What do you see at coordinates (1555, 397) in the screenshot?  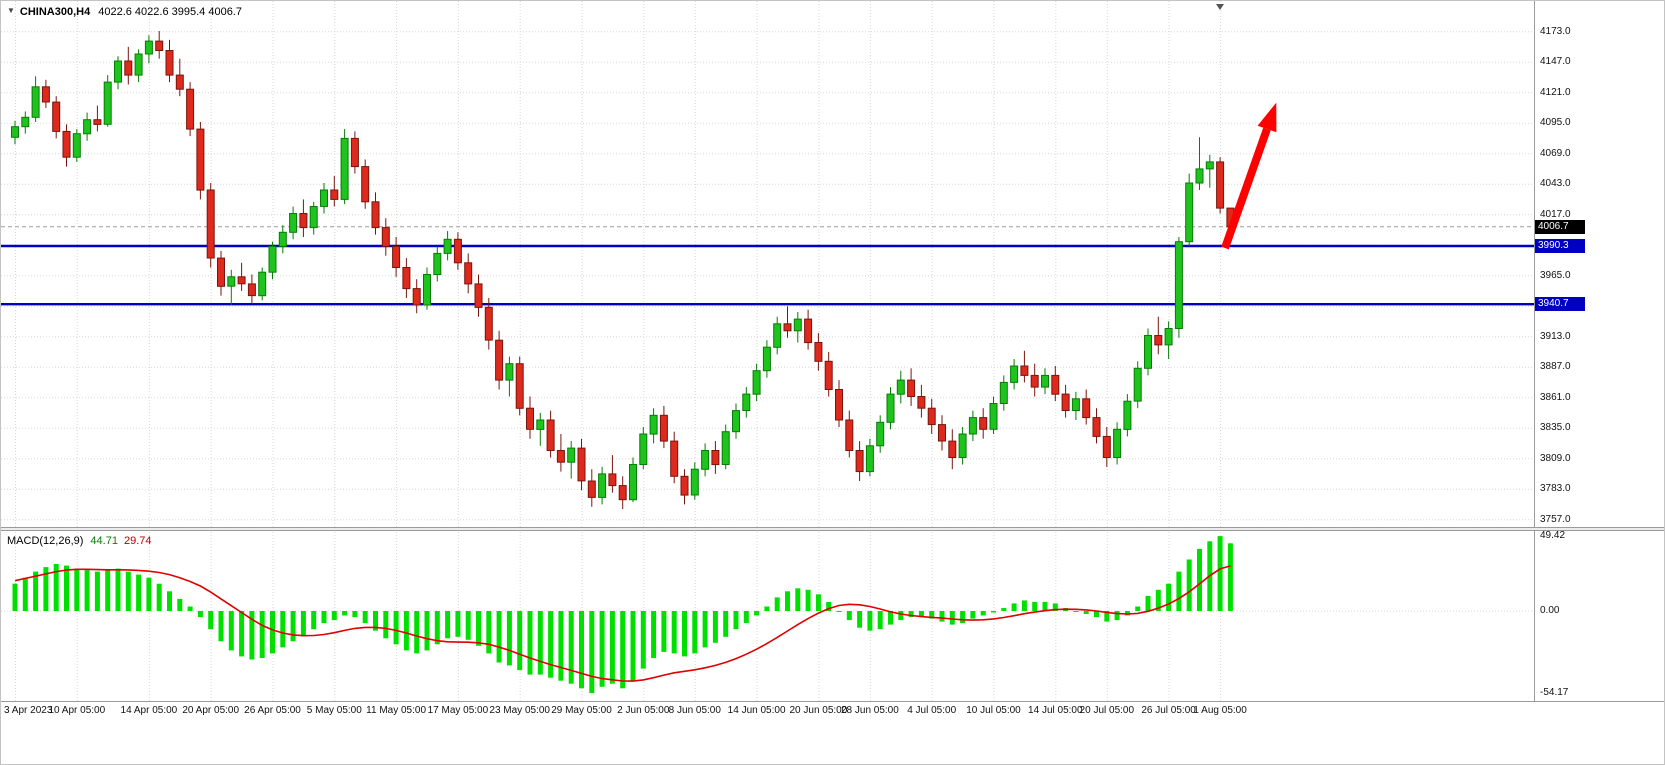 I see `price-axis-label: 3861.0` at bounding box center [1555, 397].